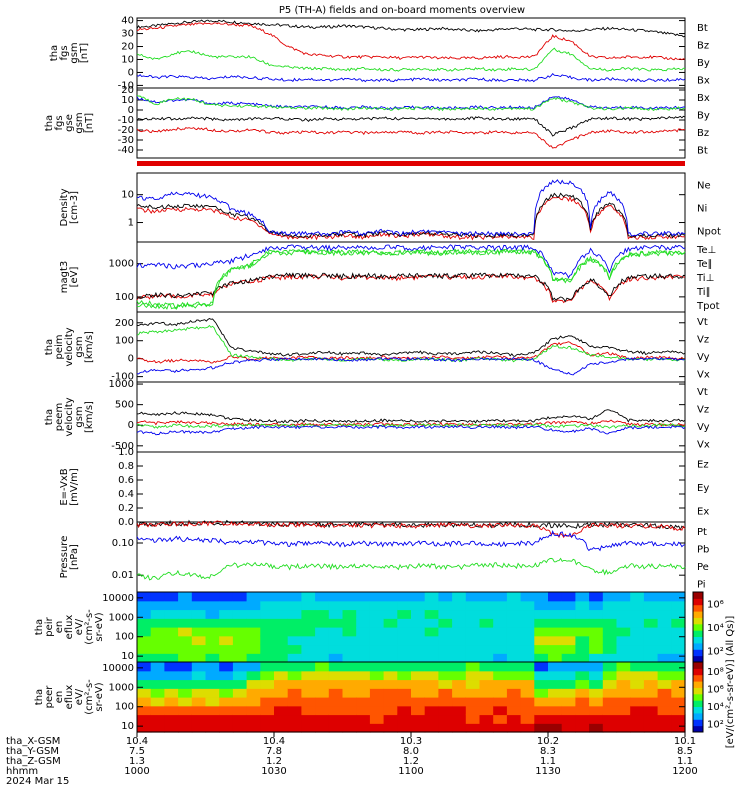  Describe the element at coordinates (685, 741) in the screenshot. I see `xtick-label: 10.1` at that location.